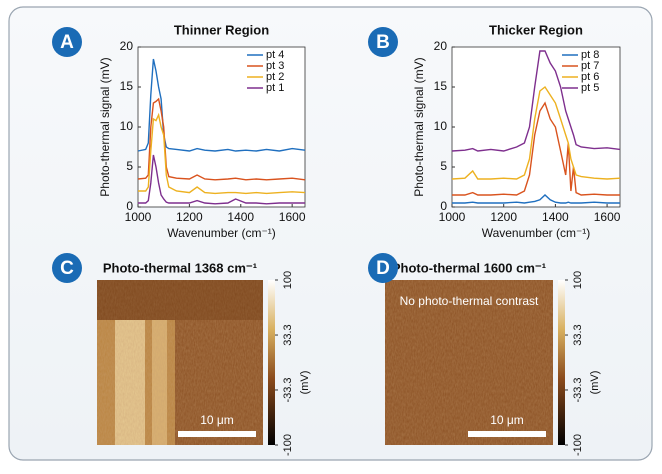 This screenshot has height=474, width=662. Describe the element at coordinates (590, 55) in the screenshot. I see `legend-label: pt 8` at that location.